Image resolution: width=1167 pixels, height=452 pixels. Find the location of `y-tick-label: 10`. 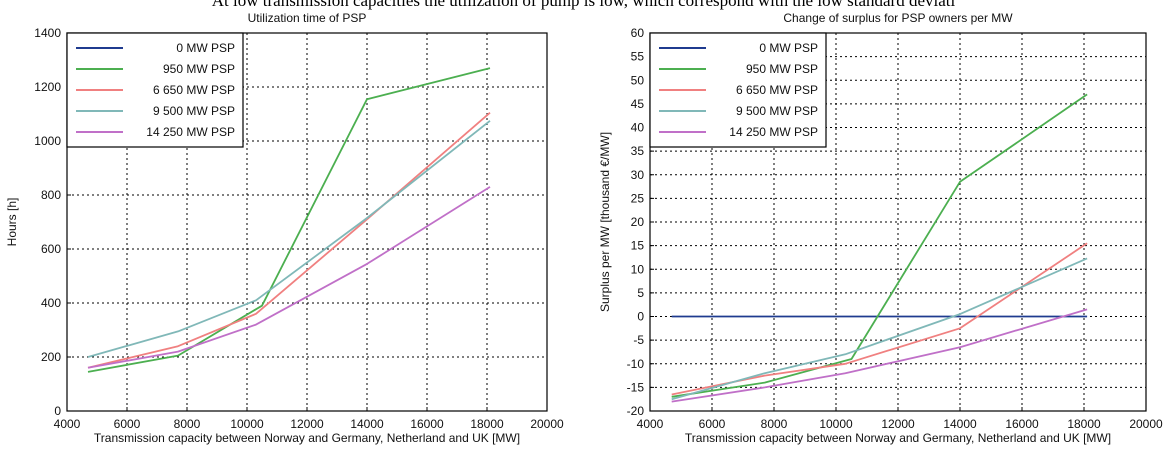

y-tick-label: 10 is located at coordinates (638, 269).